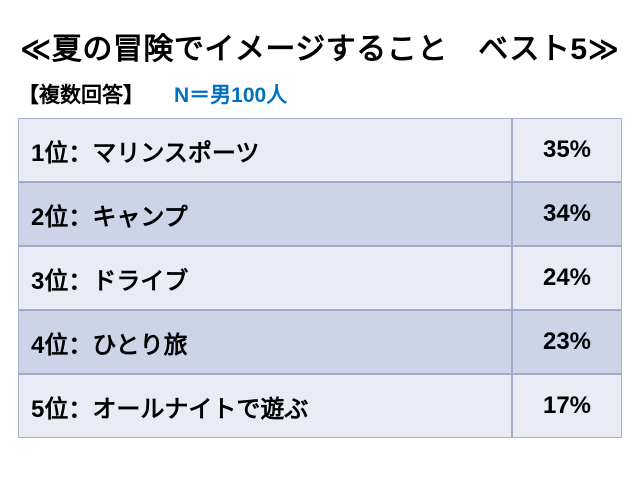 The height and width of the screenshot is (480, 640). I want to click on rank-label: 4位：ひとり旅, so click(109, 345).